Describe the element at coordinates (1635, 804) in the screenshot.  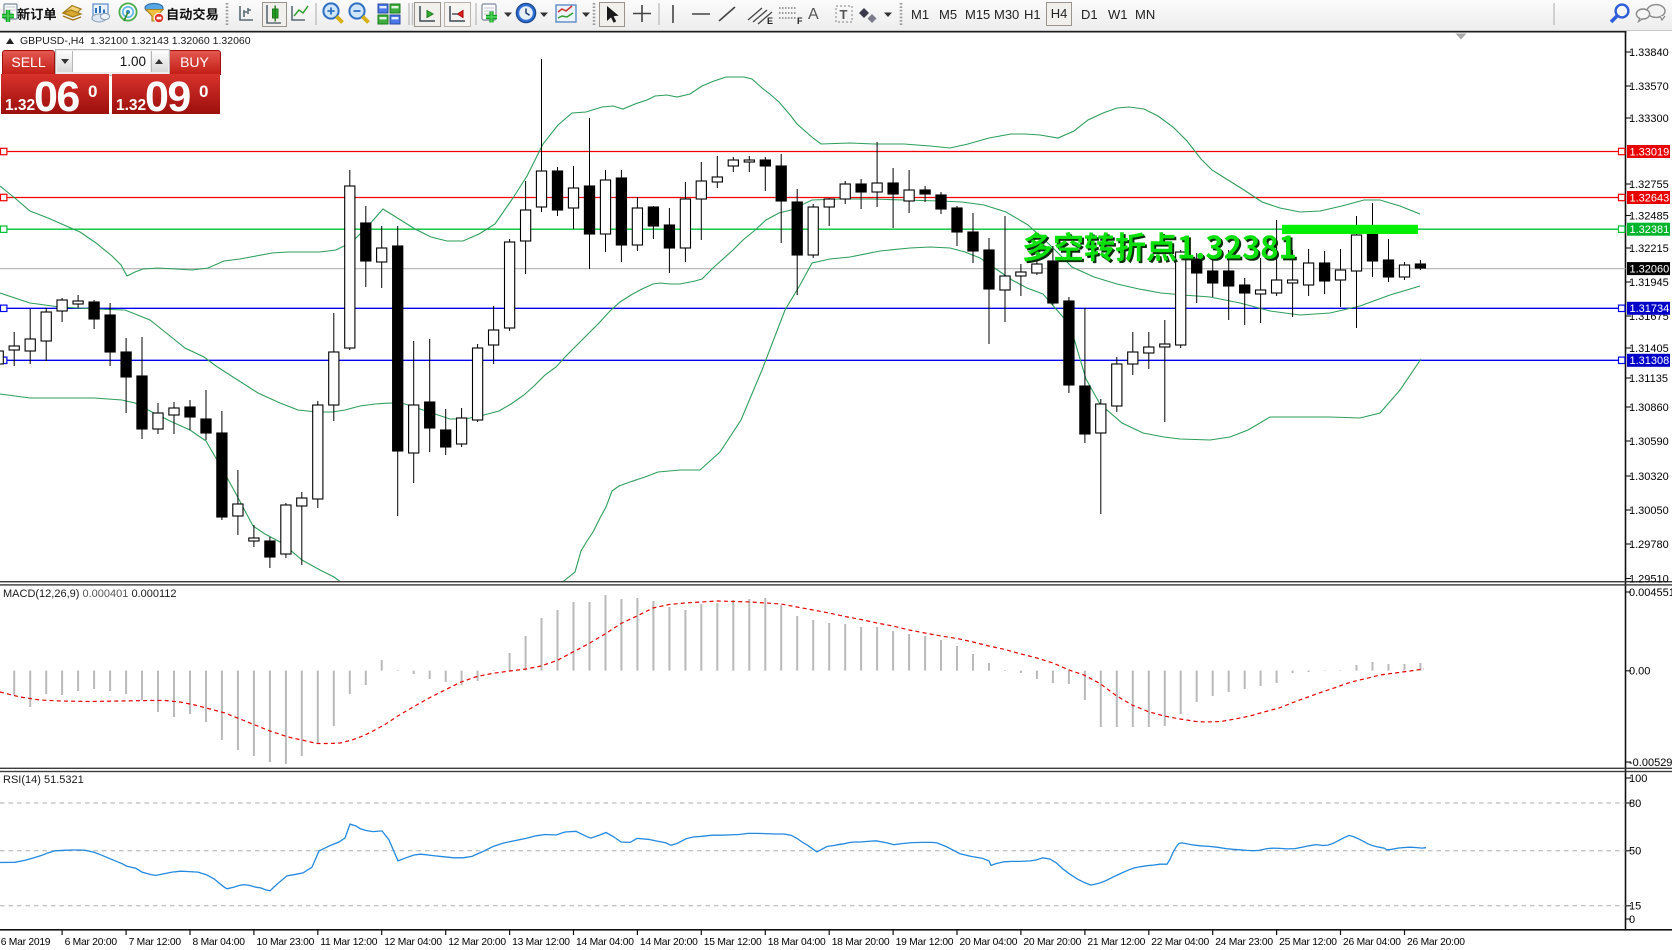
I see `svg-text: 80` at that location.